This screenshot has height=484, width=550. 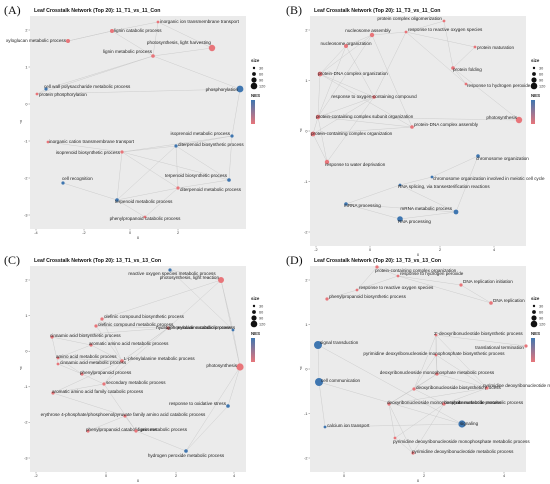 I want to click on node-label: deoxyribonucleotide metabolic process, so click(x=484, y=402).